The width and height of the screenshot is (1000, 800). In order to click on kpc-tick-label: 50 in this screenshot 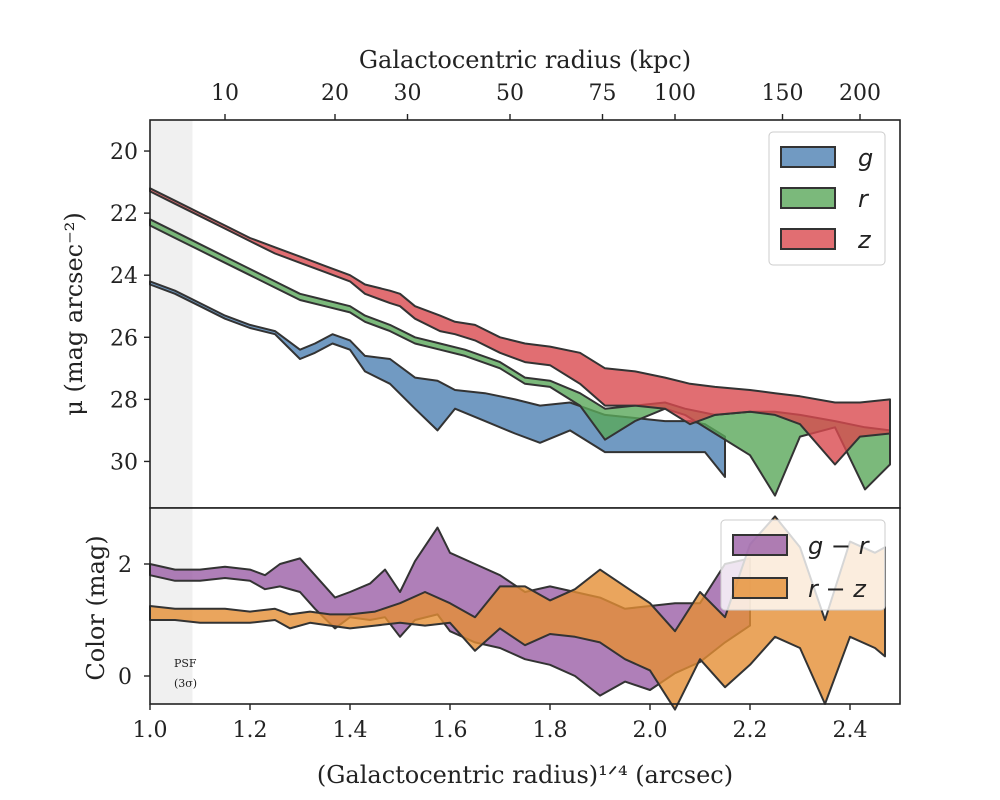, I will do `click(510, 93)`.